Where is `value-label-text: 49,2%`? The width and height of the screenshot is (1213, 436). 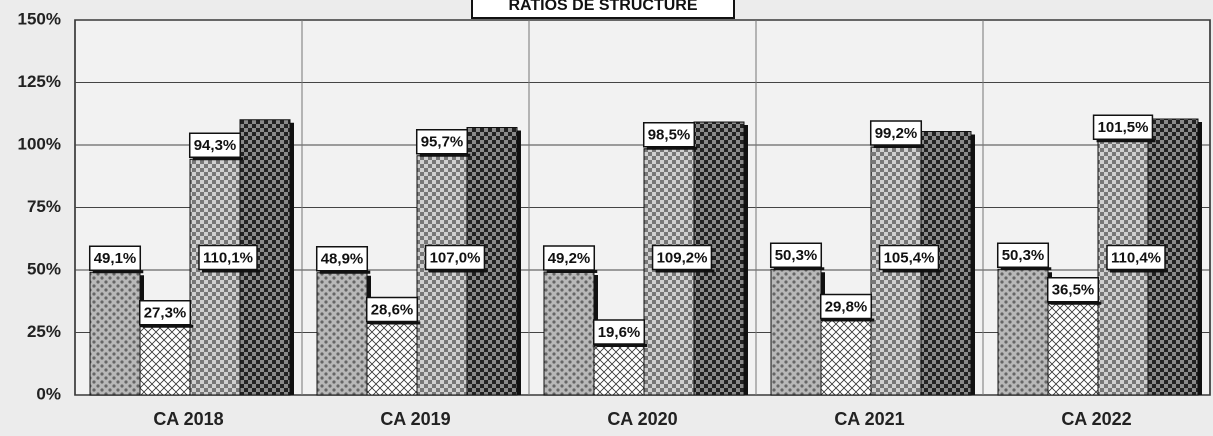 value-label-text: 49,2% is located at coordinates (569, 258).